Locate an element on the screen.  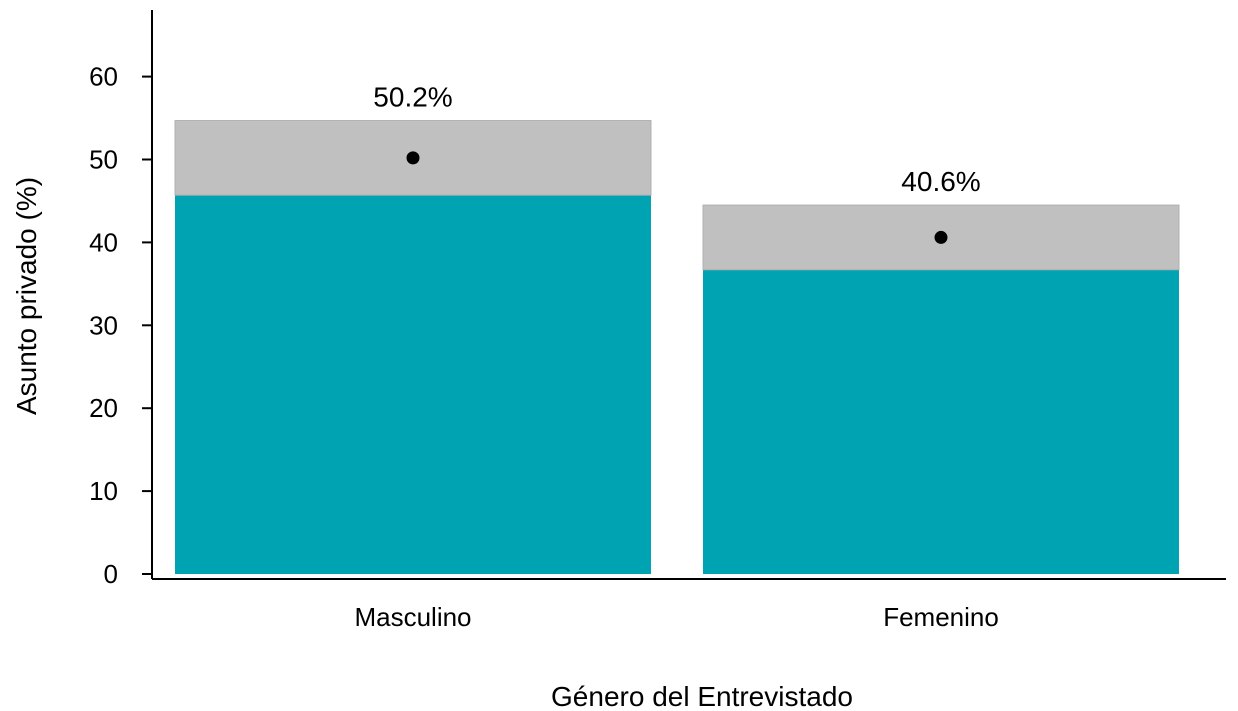
point-masculino is located at coordinates (413, 158).